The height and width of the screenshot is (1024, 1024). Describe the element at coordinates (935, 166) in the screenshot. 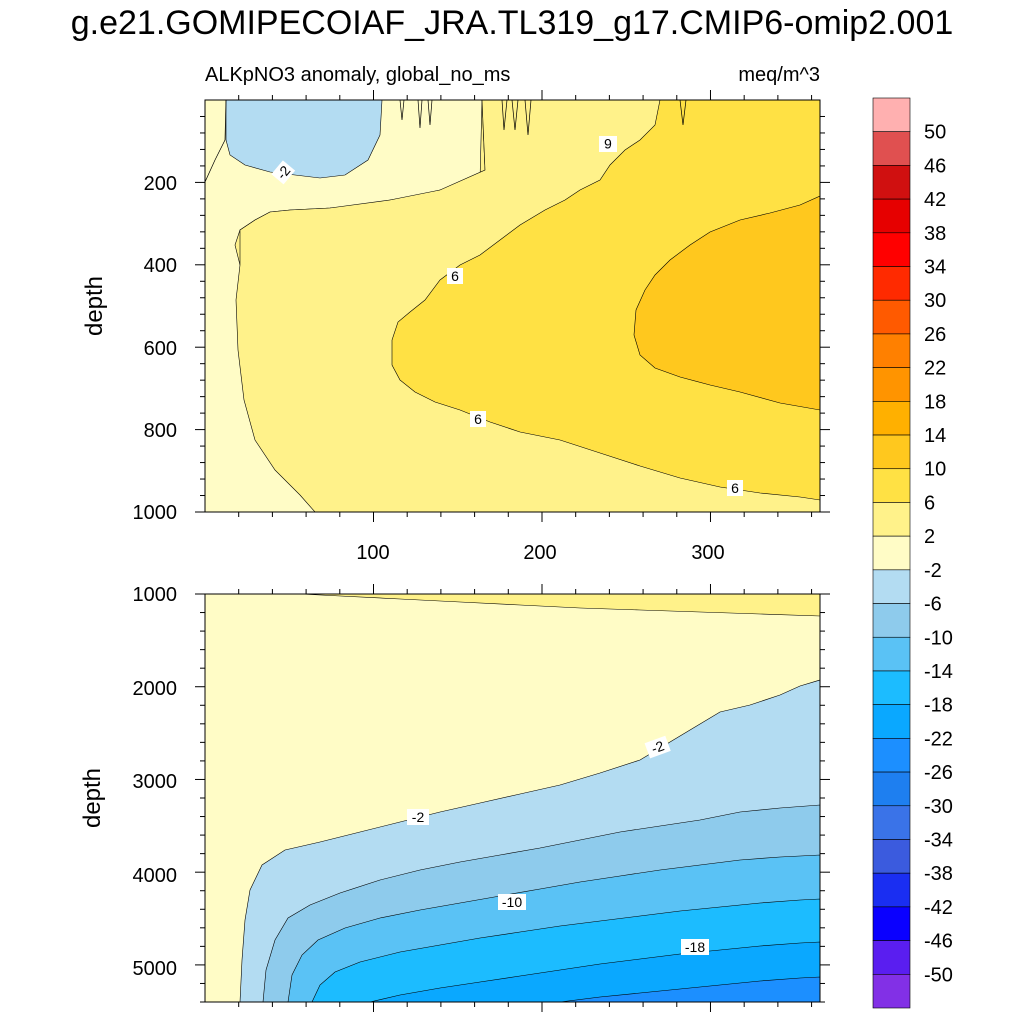

I see `colorbar-label: 46` at that location.